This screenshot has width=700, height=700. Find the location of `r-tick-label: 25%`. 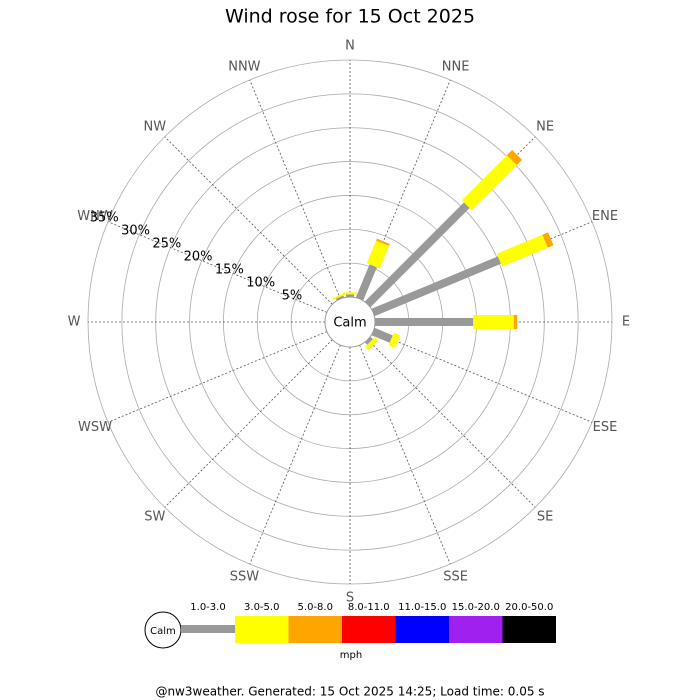

r-tick-label: 25% is located at coordinates (166, 244).